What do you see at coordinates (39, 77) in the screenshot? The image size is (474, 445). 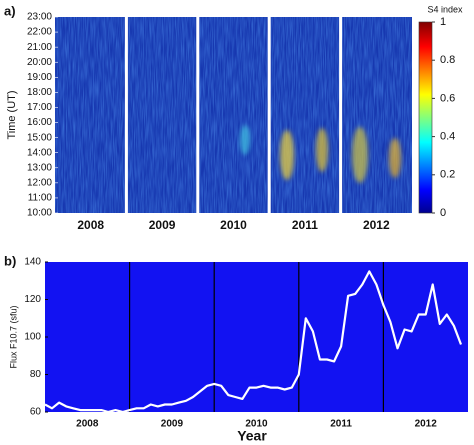 I see `y-tick-label: 19:00` at bounding box center [39, 77].